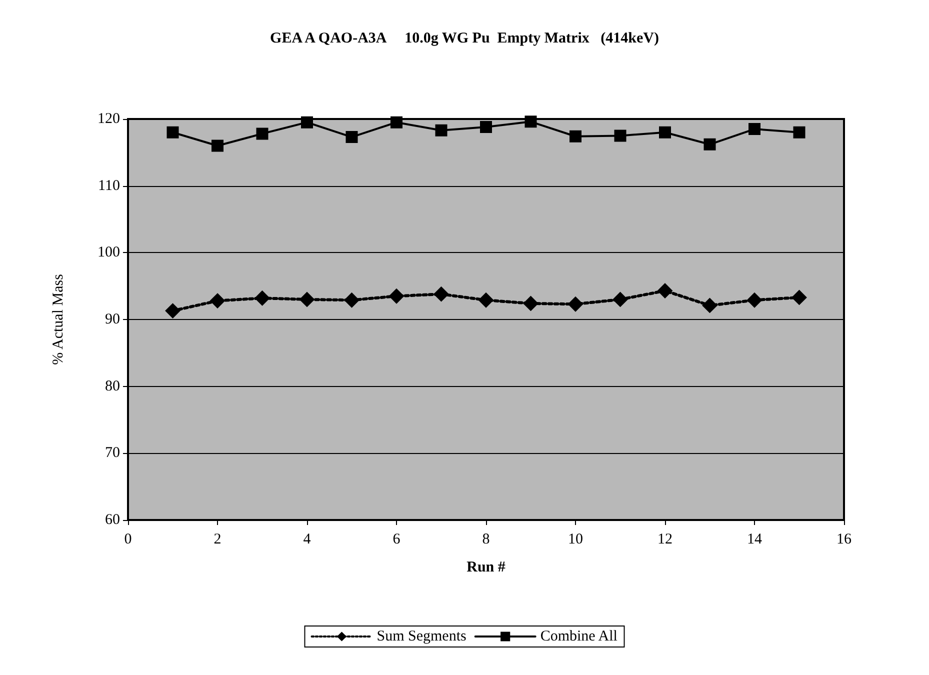 The width and height of the screenshot is (929, 675). I want to click on x-tick-label: 8, so click(486, 540).